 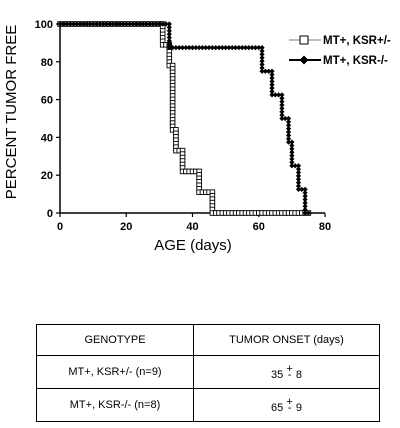 I want to click on onset-mean: 35, so click(x=277, y=375).